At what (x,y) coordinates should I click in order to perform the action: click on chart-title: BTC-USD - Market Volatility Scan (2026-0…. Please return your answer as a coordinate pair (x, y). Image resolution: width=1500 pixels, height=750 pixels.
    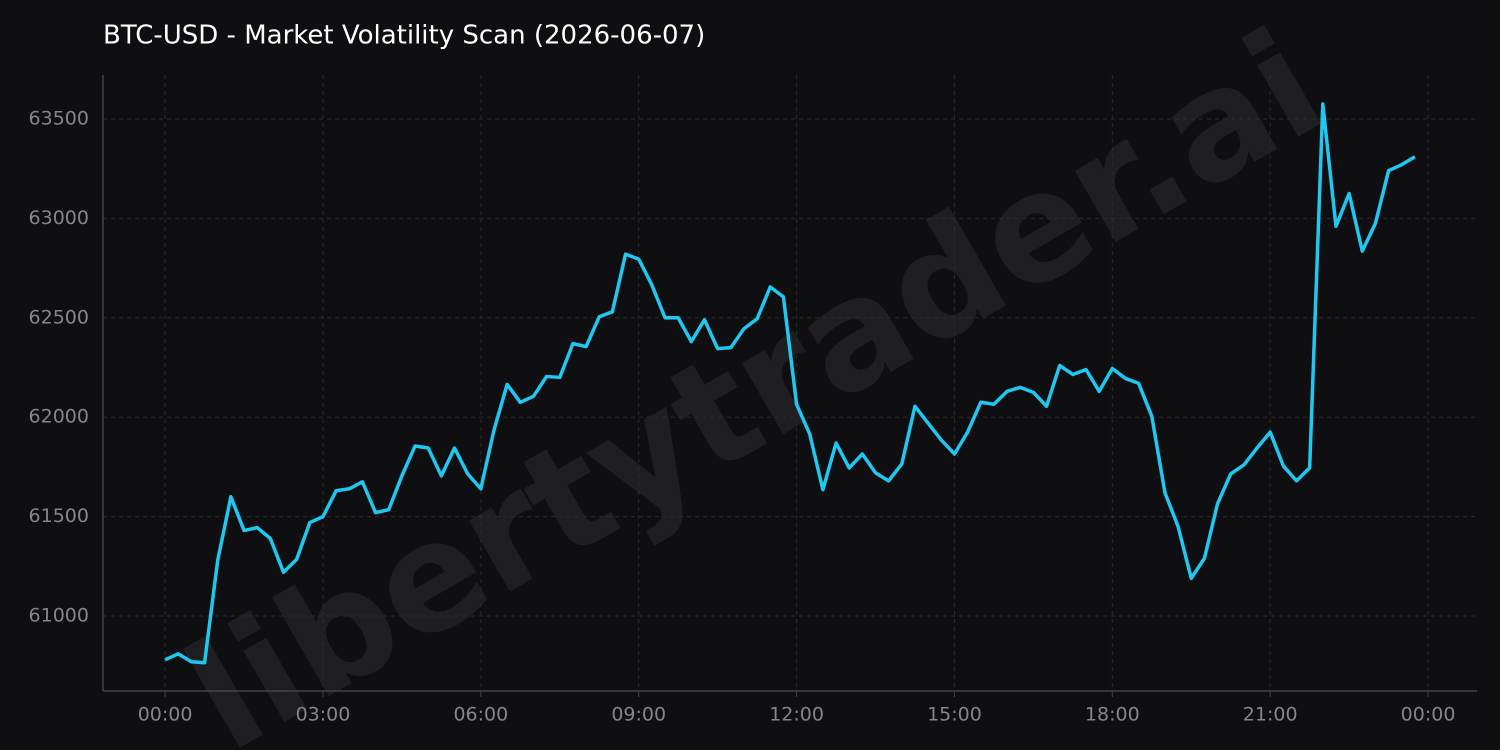
    Looking at the image, I should click on (404, 36).